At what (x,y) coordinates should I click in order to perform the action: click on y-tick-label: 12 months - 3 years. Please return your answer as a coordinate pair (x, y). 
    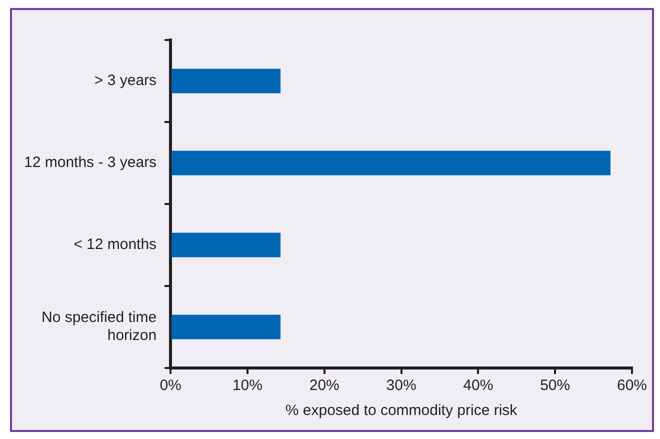
    Looking at the image, I should click on (90, 163).